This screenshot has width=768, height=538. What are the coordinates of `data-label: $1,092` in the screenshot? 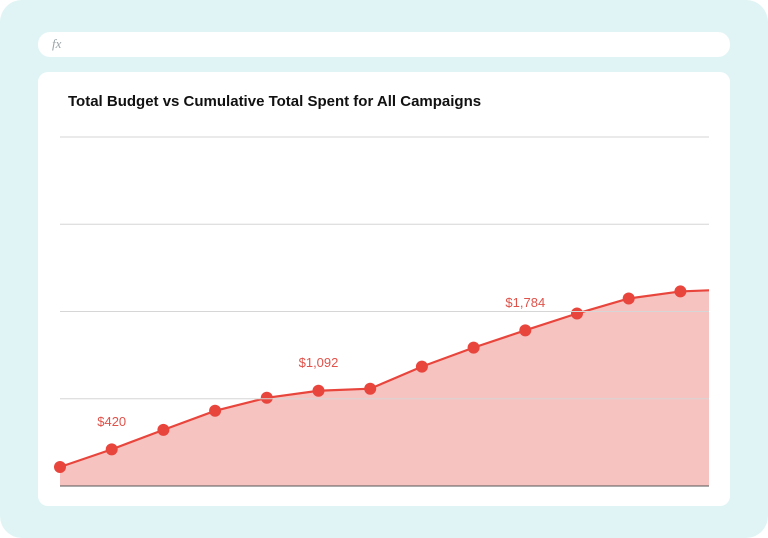 It's located at (319, 362).